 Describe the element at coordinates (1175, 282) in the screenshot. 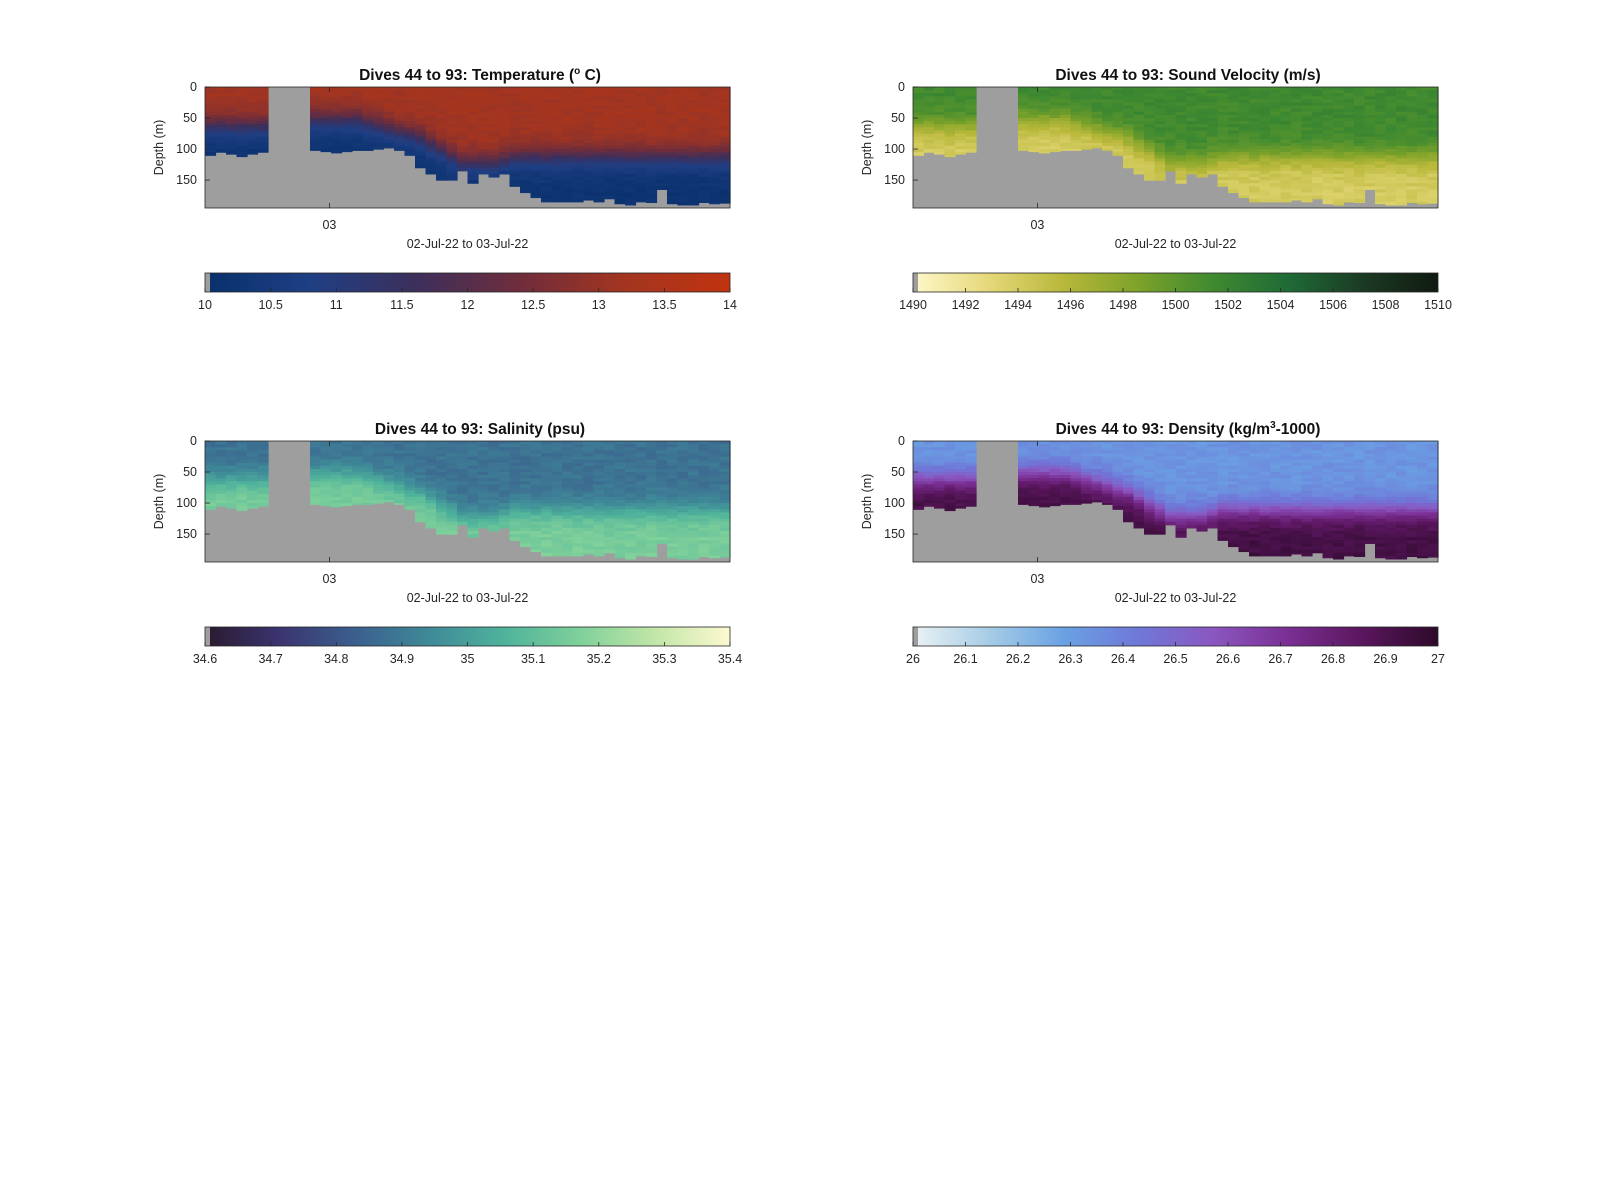

I see `colorbar` at that location.